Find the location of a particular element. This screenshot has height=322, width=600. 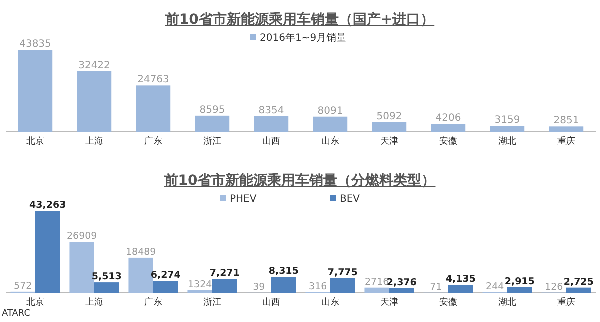

data-label: 39 is located at coordinates (259, 287).